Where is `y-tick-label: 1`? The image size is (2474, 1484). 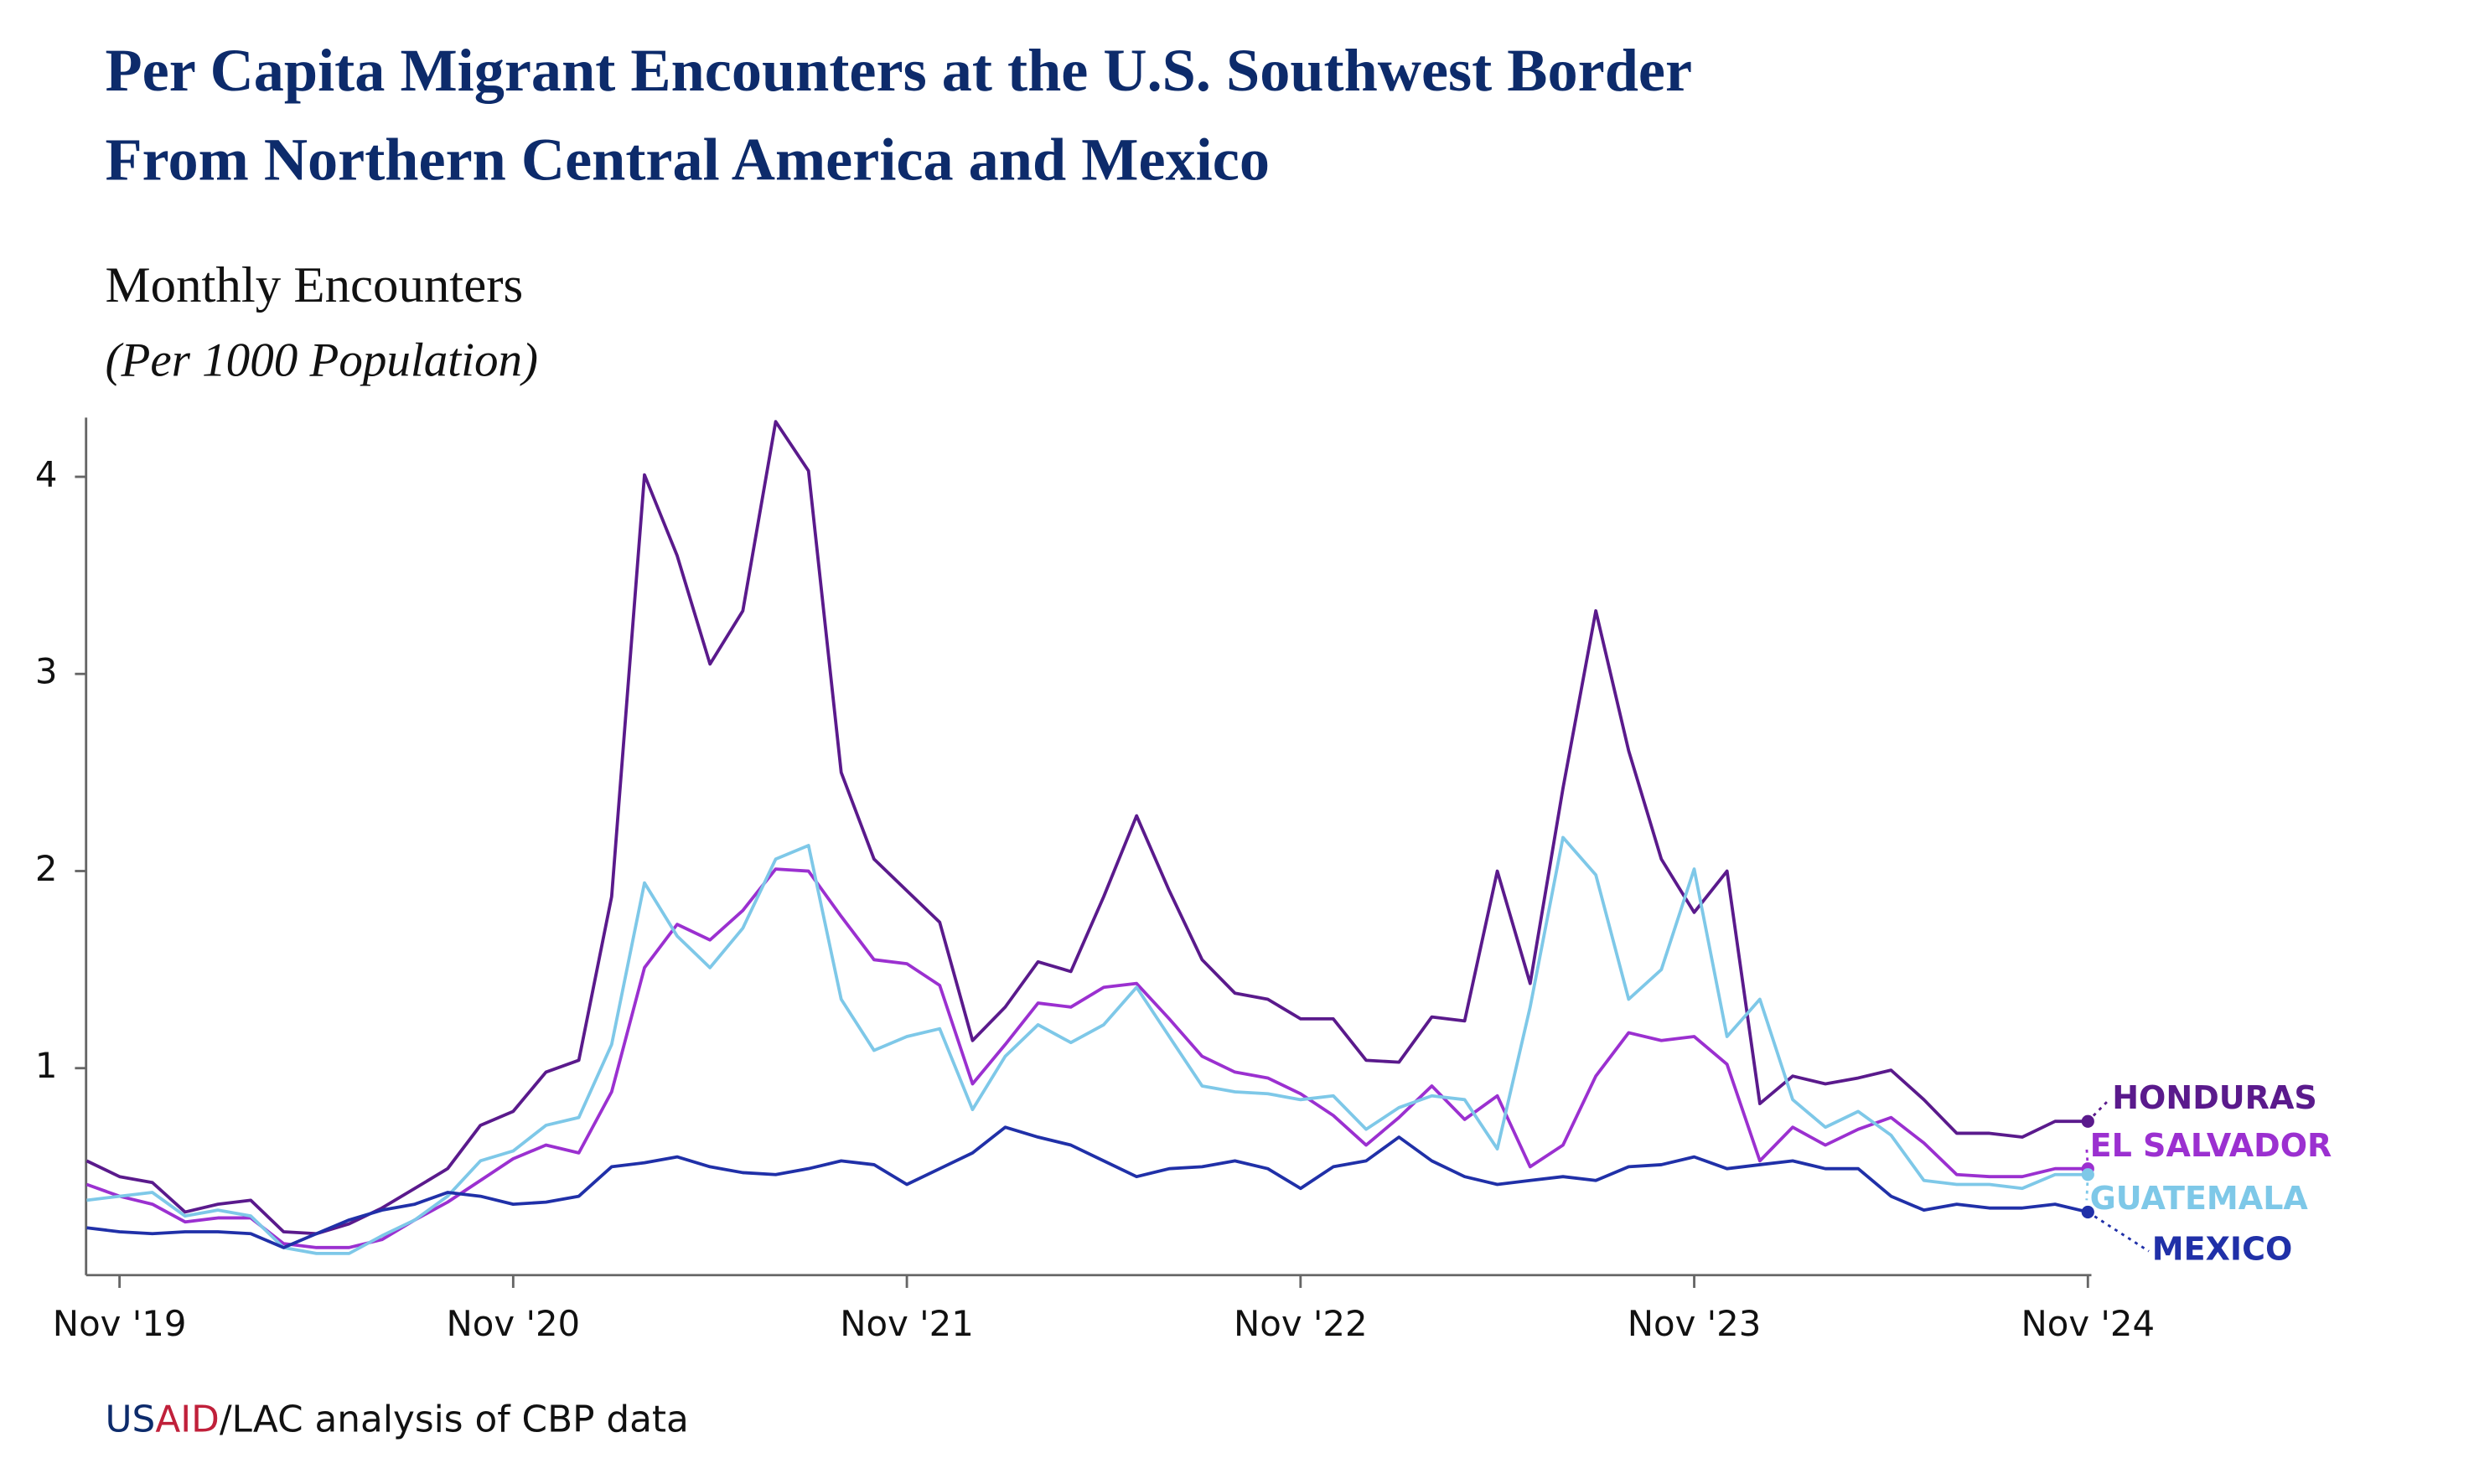
y-tick-label: 1 is located at coordinates (46, 1066).